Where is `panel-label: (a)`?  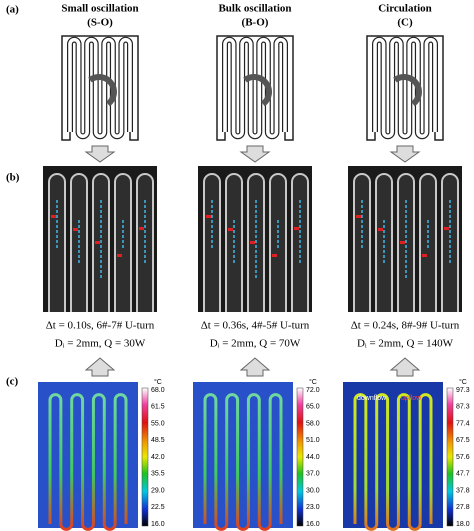 panel-label: (a) is located at coordinates (12, 10).